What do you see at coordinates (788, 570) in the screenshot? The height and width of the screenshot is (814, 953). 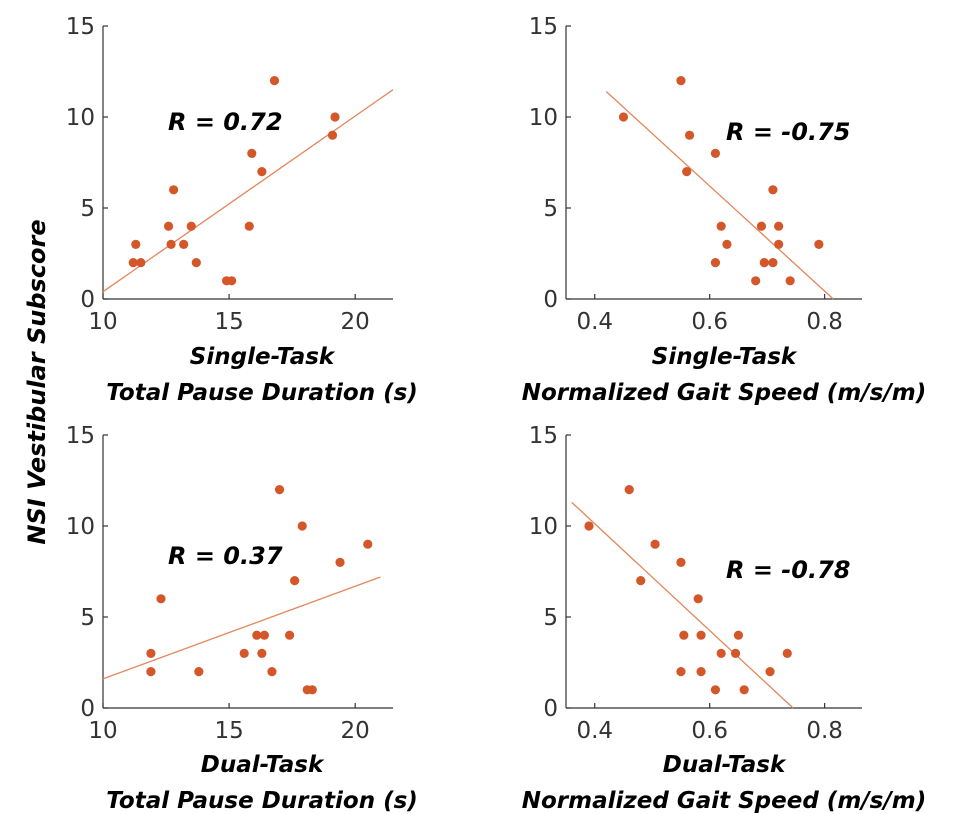 I see `correlation-label: R = -0.78` at bounding box center [788, 570].